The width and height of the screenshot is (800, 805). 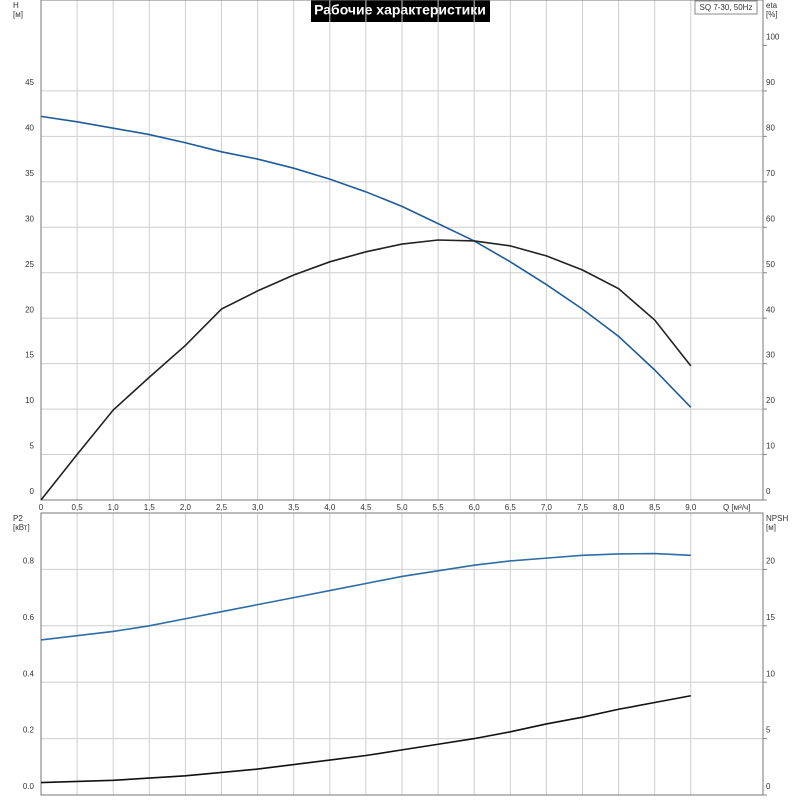 I want to click on x-tick-label: 4,5, so click(x=366, y=507).